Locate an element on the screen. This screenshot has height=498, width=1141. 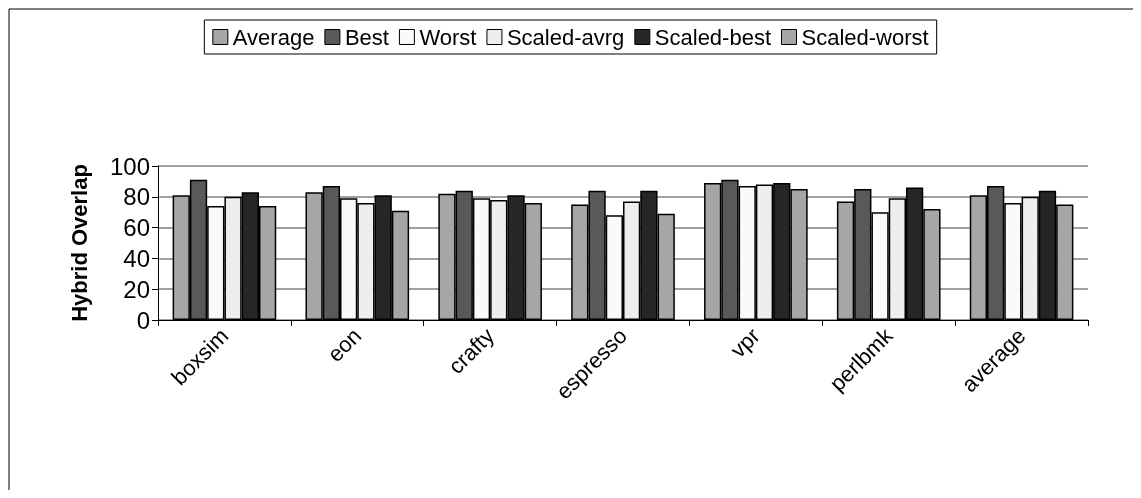
y-tick-label: 20 is located at coordinates (136, 289).